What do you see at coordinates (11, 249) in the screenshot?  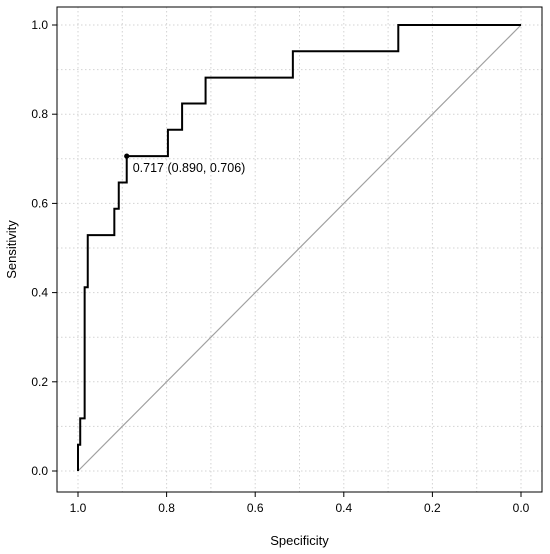 I see `y-axis-title: Sensitivity` at bounding box center [11, 249].